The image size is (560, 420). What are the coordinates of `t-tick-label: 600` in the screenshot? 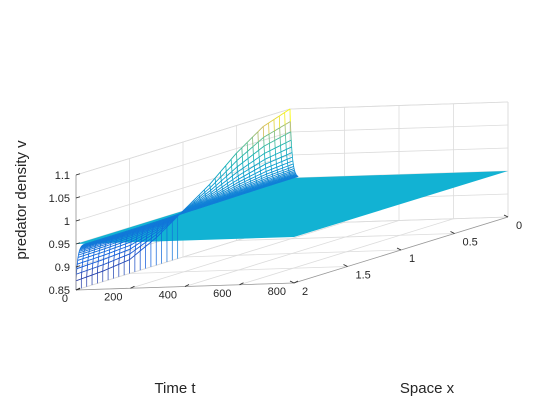 It's located at (222, 294).